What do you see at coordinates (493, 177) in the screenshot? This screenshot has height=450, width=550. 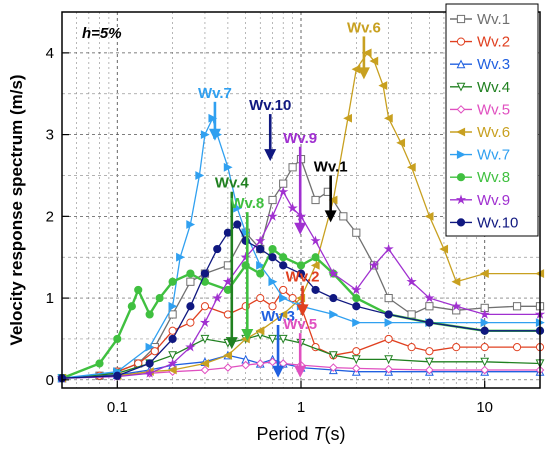 I see `legend-label-wv8: Wv.8` at bounding box center [493, 177].